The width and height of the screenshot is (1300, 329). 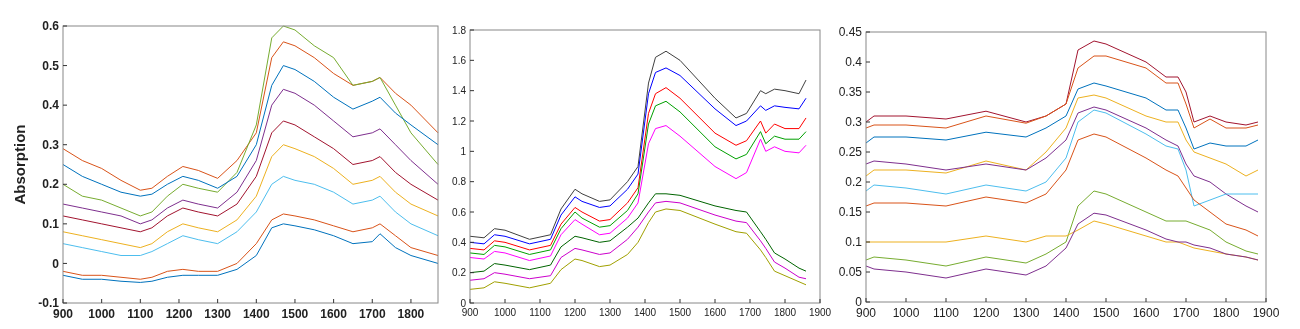 What do you see at coordinates (19, 164) in the screenshot?
I see `y-axis-title: Absorption` at bounding box center [19, 164].